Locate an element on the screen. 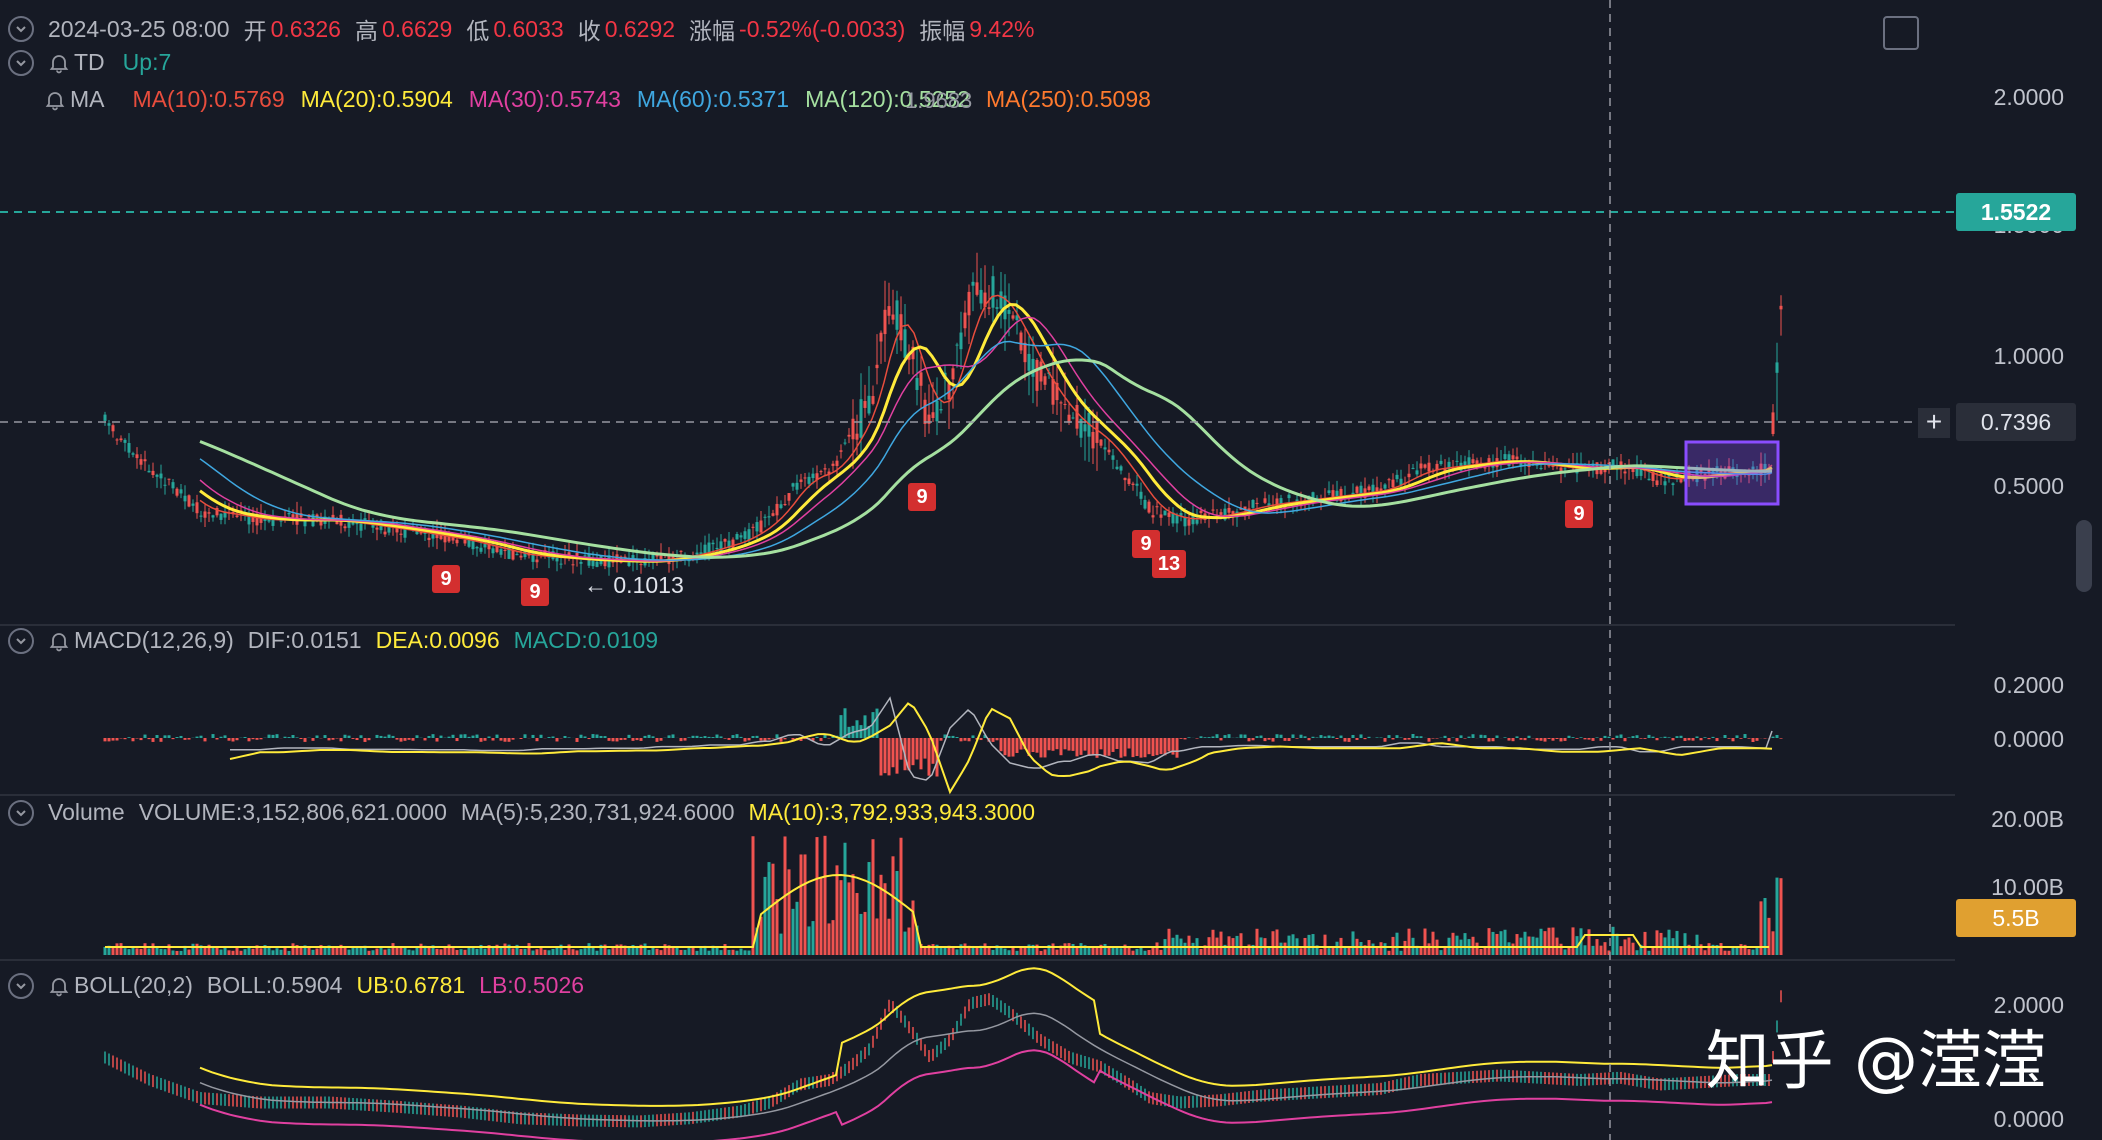 The image size is (2102, 1140). macd-value: MACD:0.0109 is located at coordinates (586, 640).